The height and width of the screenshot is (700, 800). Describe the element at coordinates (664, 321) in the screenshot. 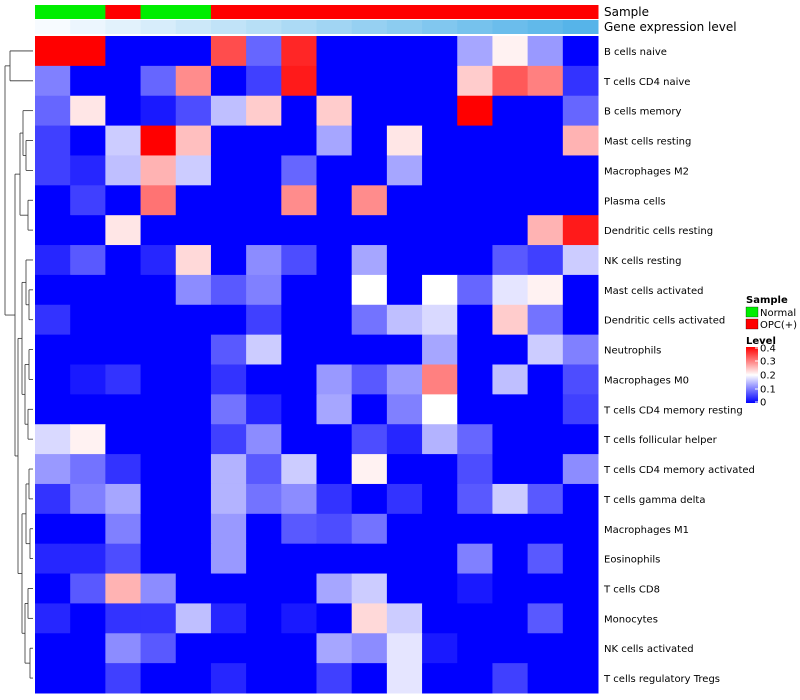

I see `row-label: Dendritic cells activated` at that location.